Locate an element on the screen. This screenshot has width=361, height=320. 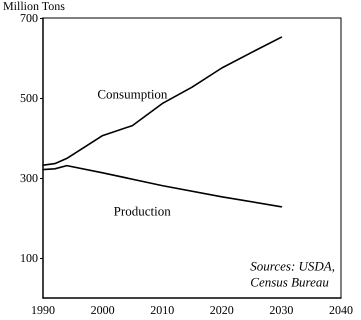
x-tick-label: 2000 is located at coordinates (102, 310).